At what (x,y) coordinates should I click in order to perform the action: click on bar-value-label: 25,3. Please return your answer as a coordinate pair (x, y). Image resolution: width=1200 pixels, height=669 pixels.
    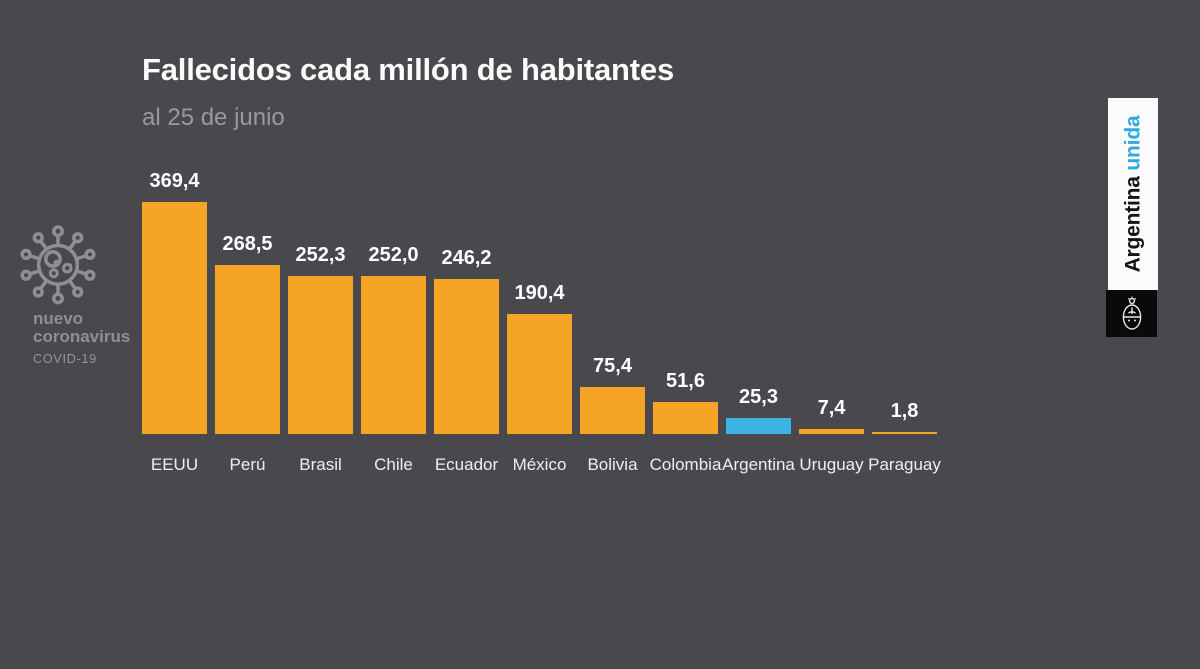
    Looking at the image, I should click on (758, 397).